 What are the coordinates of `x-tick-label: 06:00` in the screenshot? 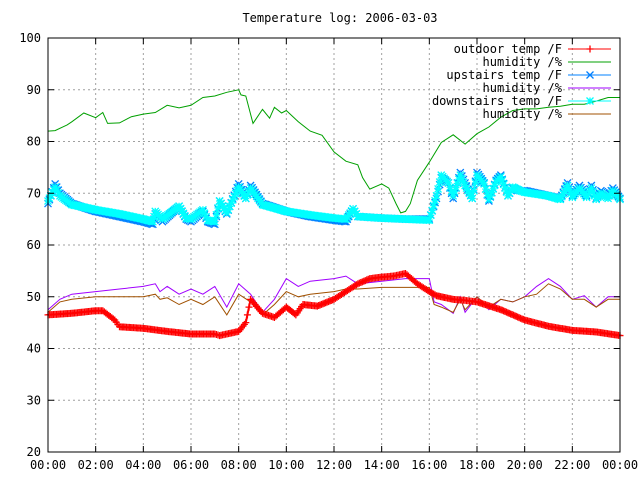 It's located at (191, 465).